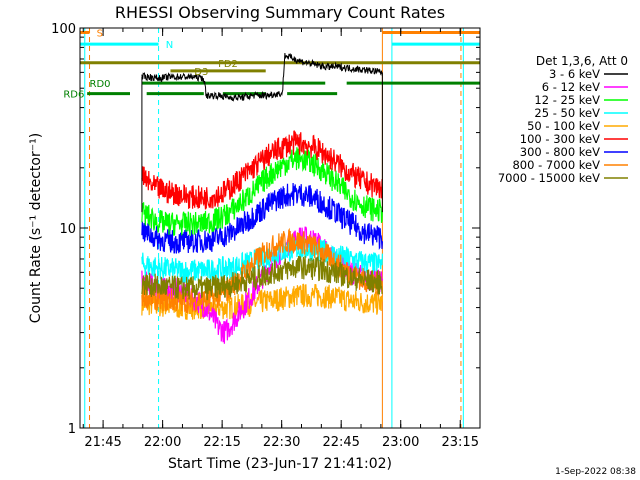 Image resolution: width=640 pixels, height=480 pixels. I want to click on legend-label-5: 100 - 300 keV, so click(560, 139).